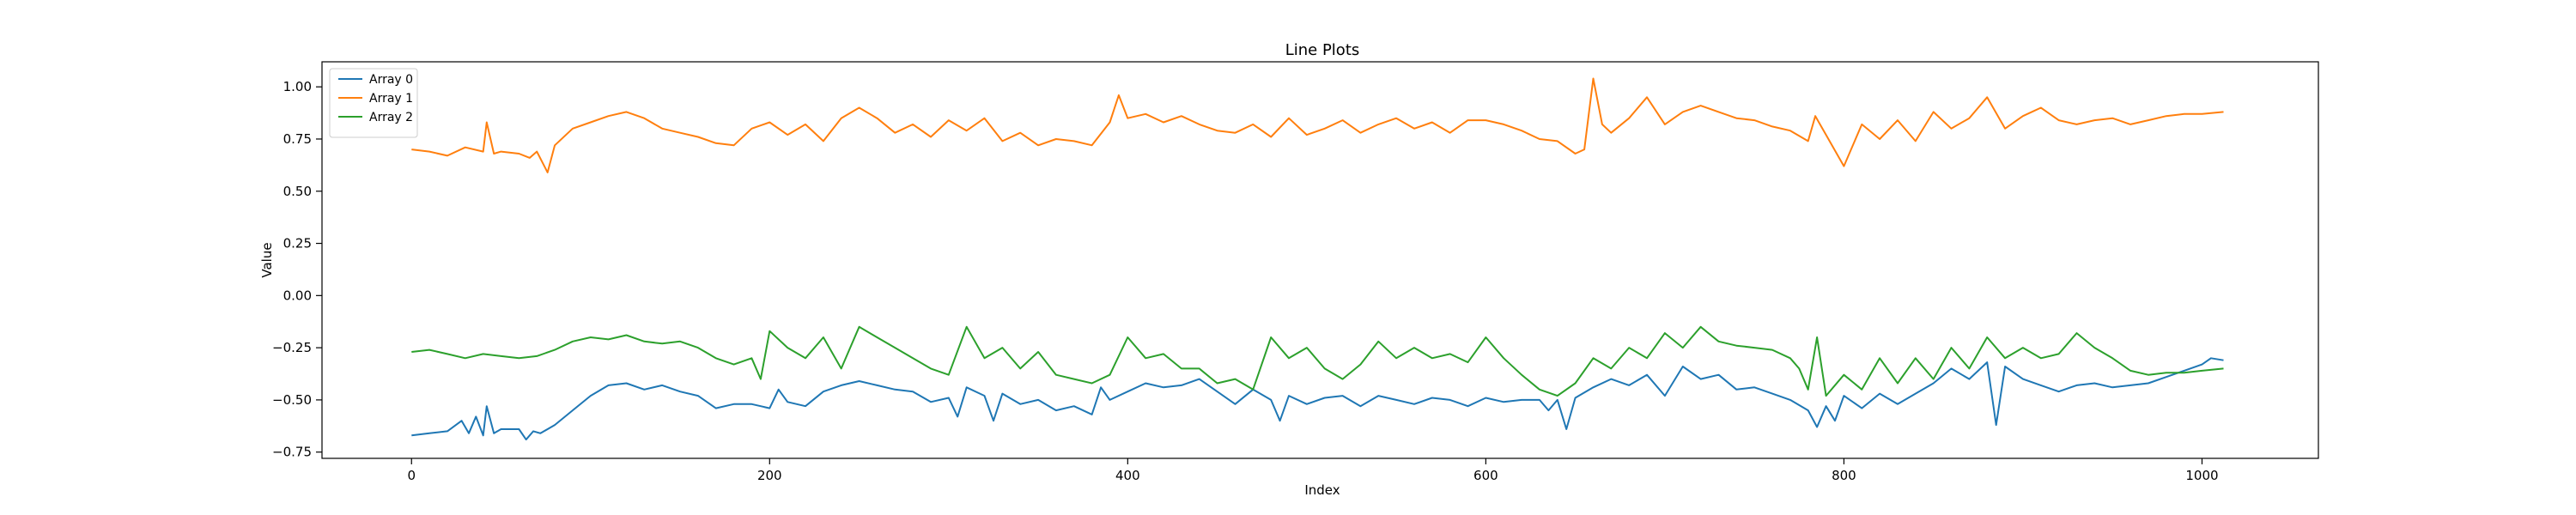 The image size is (2576, 515). Describe the element at coordinates (2201, 475) in the screenshot. I see `x-tick-label: 1000` at that location.